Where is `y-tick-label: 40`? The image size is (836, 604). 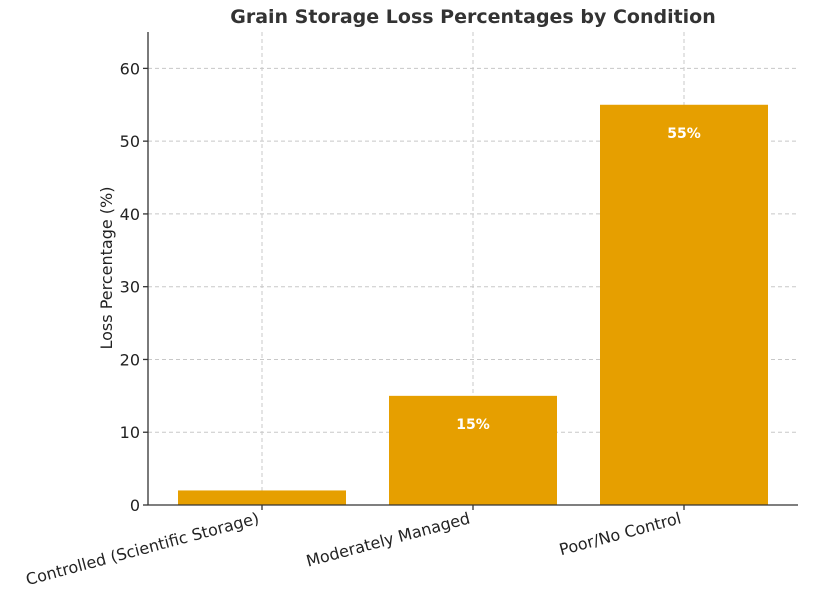
y-tick-label: 40 is located at coordinates (130, 214).